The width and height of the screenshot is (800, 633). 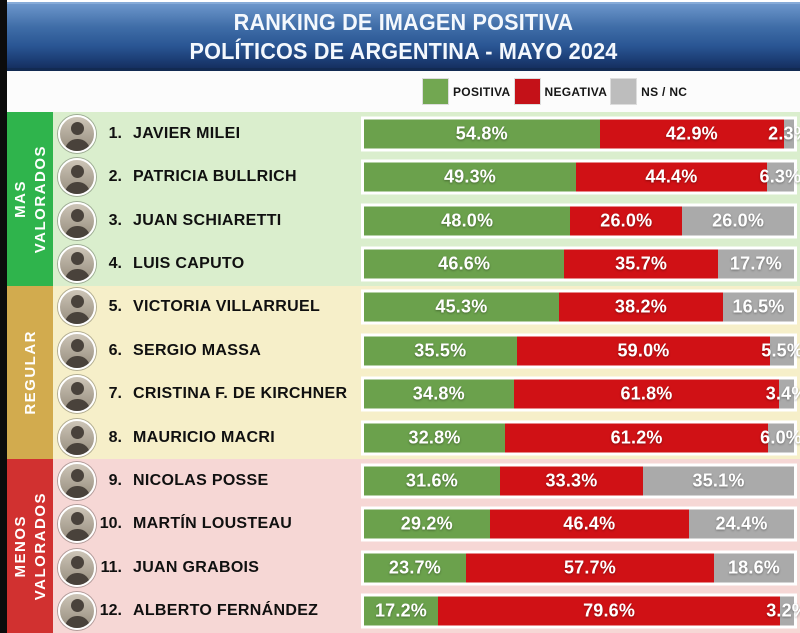 What do you see at coordinates (115, 307) in the screenshot?
I see `rank-label: 5.` at bounding box center [115, 307].